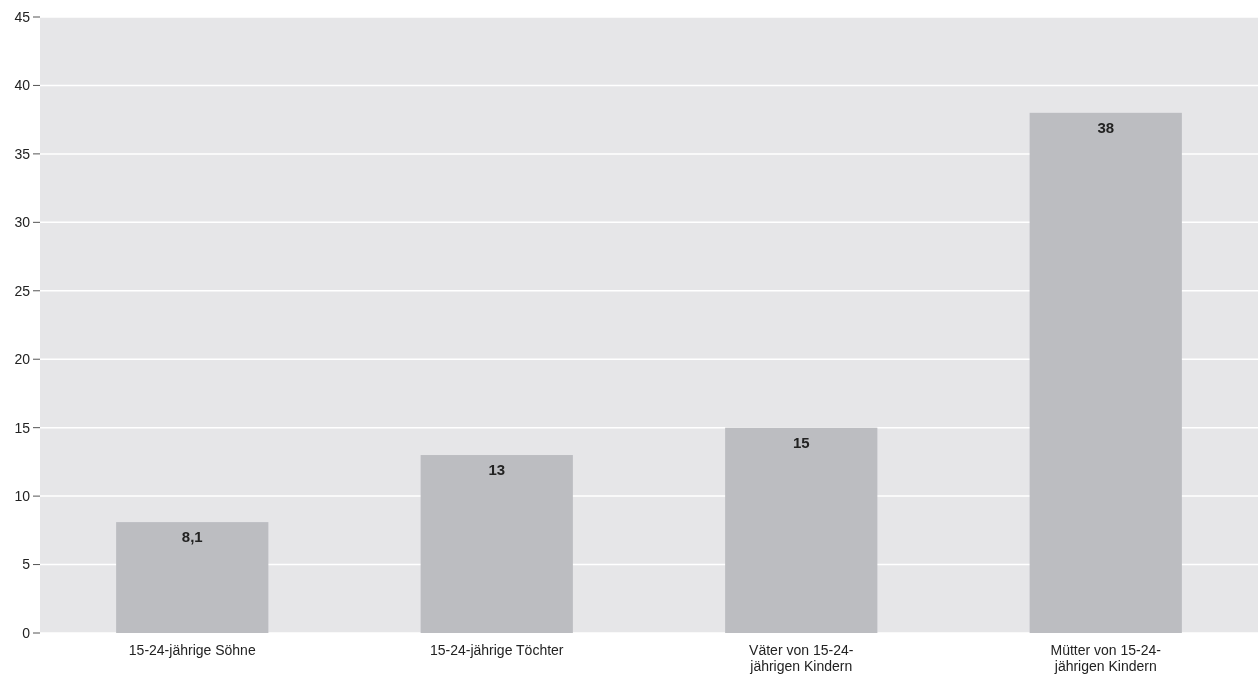 The height and width of the screenshot is (691, 1258). I want to click on y-tick-label: 20, so click(22, 359).